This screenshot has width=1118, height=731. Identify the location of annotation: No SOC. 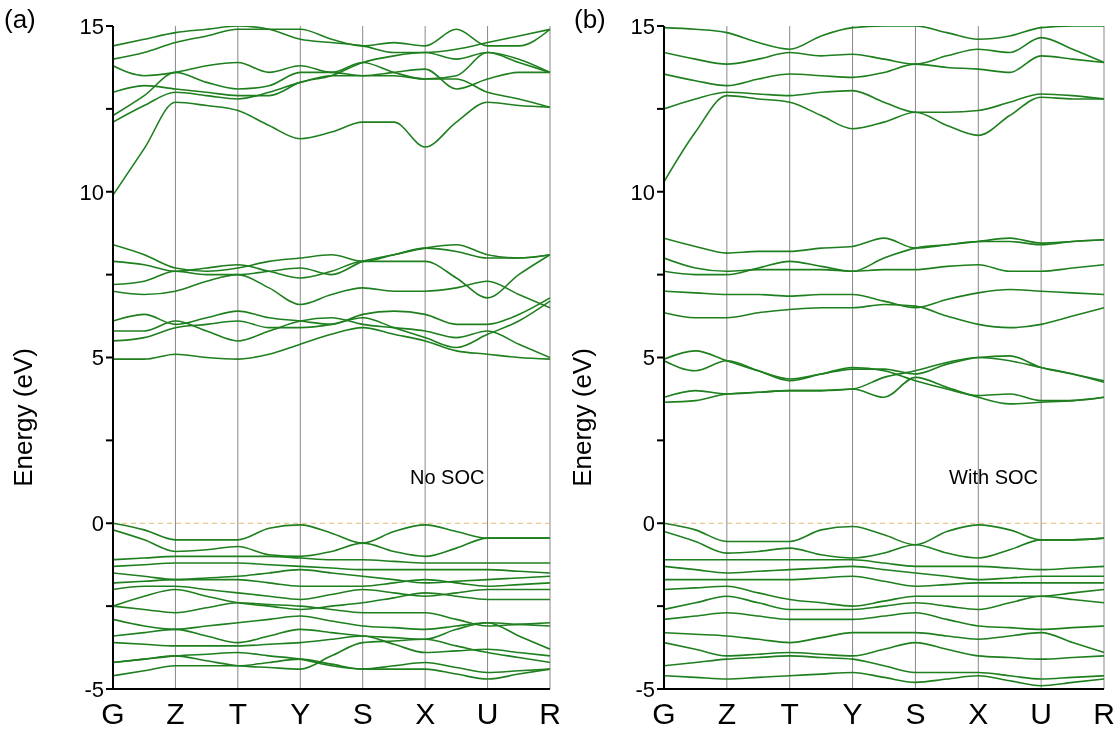
(447, 478).